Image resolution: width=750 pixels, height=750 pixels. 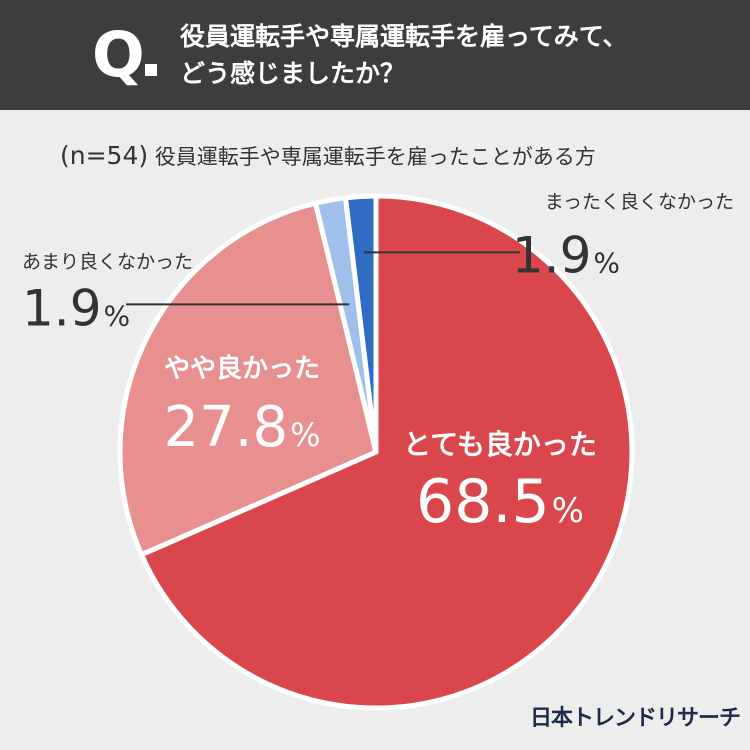 I want to click on slice-value-4: 1.9%, so click(x=566, y=255).